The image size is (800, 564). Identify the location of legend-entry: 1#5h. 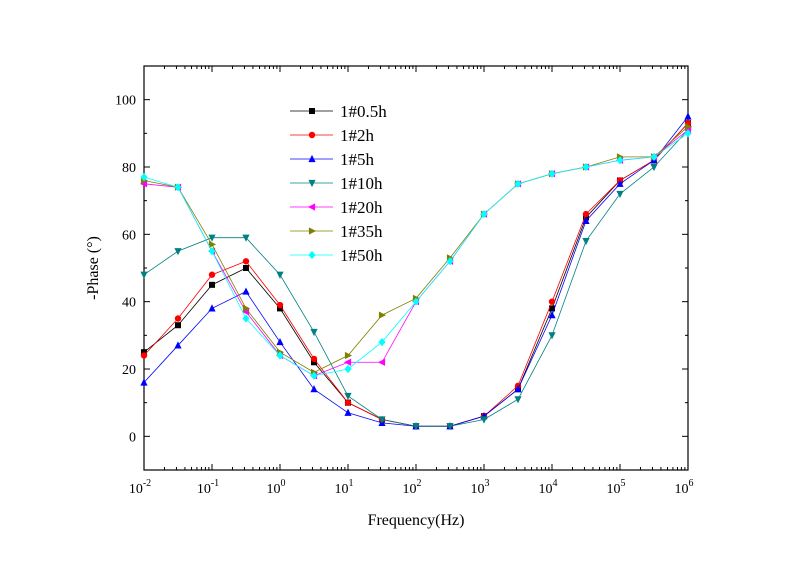
(332, 159).